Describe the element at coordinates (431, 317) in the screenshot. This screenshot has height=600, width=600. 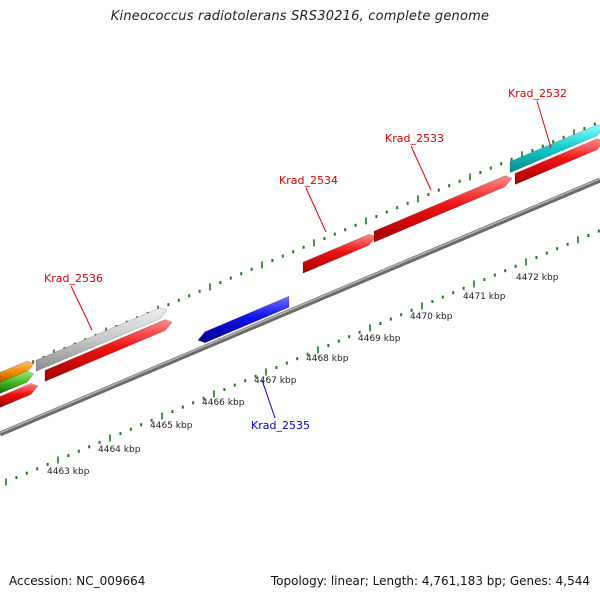
I see `scale-label: 4470 kbp` at that location.